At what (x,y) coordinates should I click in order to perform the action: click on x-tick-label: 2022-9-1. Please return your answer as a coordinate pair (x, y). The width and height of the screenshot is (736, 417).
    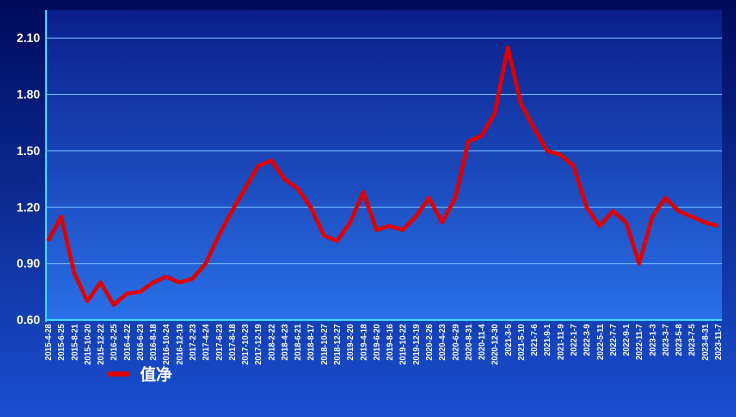
    Looking at the image, I should click on (626, 339).